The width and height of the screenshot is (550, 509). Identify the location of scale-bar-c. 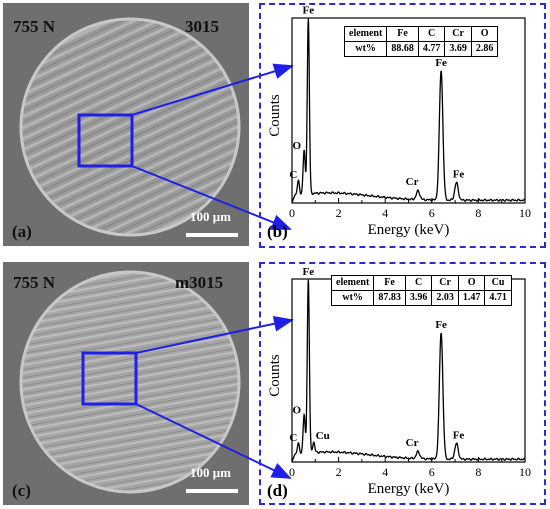
(212, 491).